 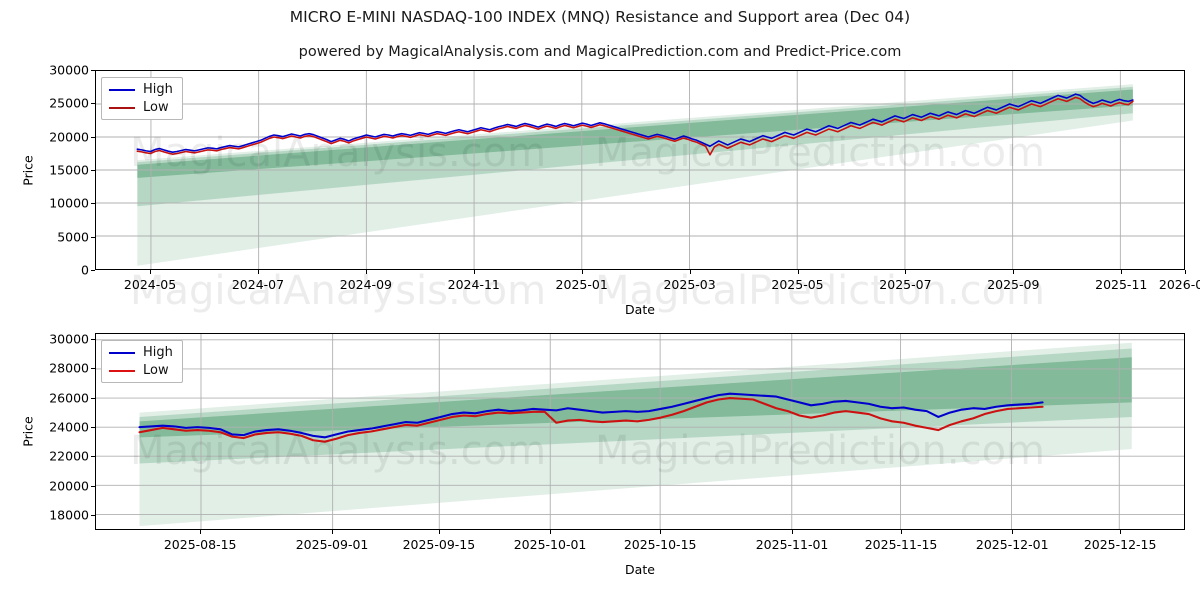 What do you see at coordinates (1120, 544) in the screenshot?
I see `x-tick-label: 2025-12-15` at bounding box center [1120, 544].